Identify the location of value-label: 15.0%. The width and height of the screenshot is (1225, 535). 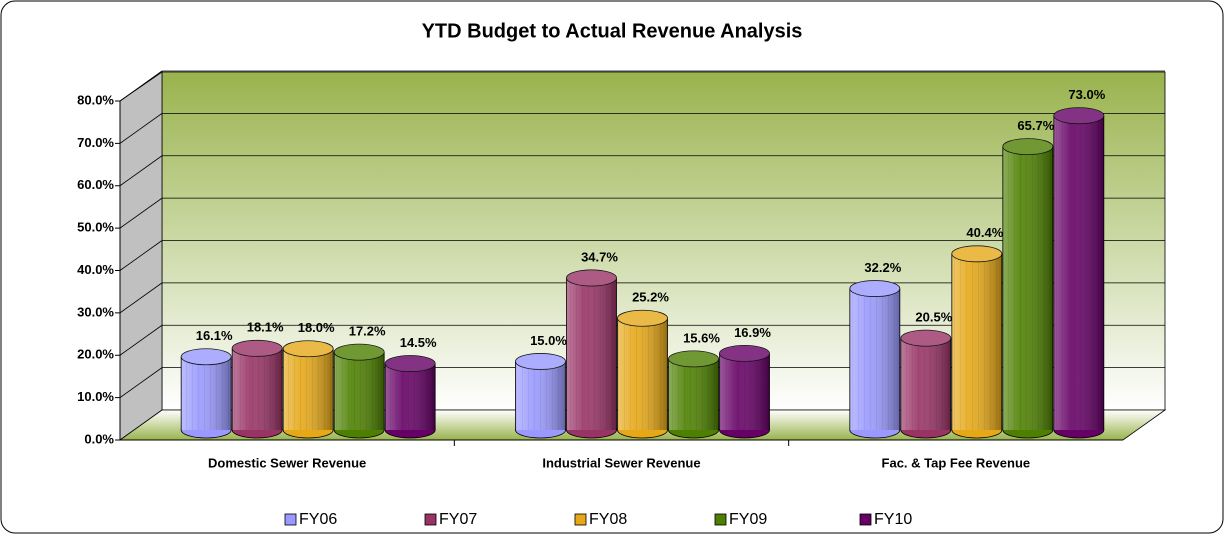
(548, 340).